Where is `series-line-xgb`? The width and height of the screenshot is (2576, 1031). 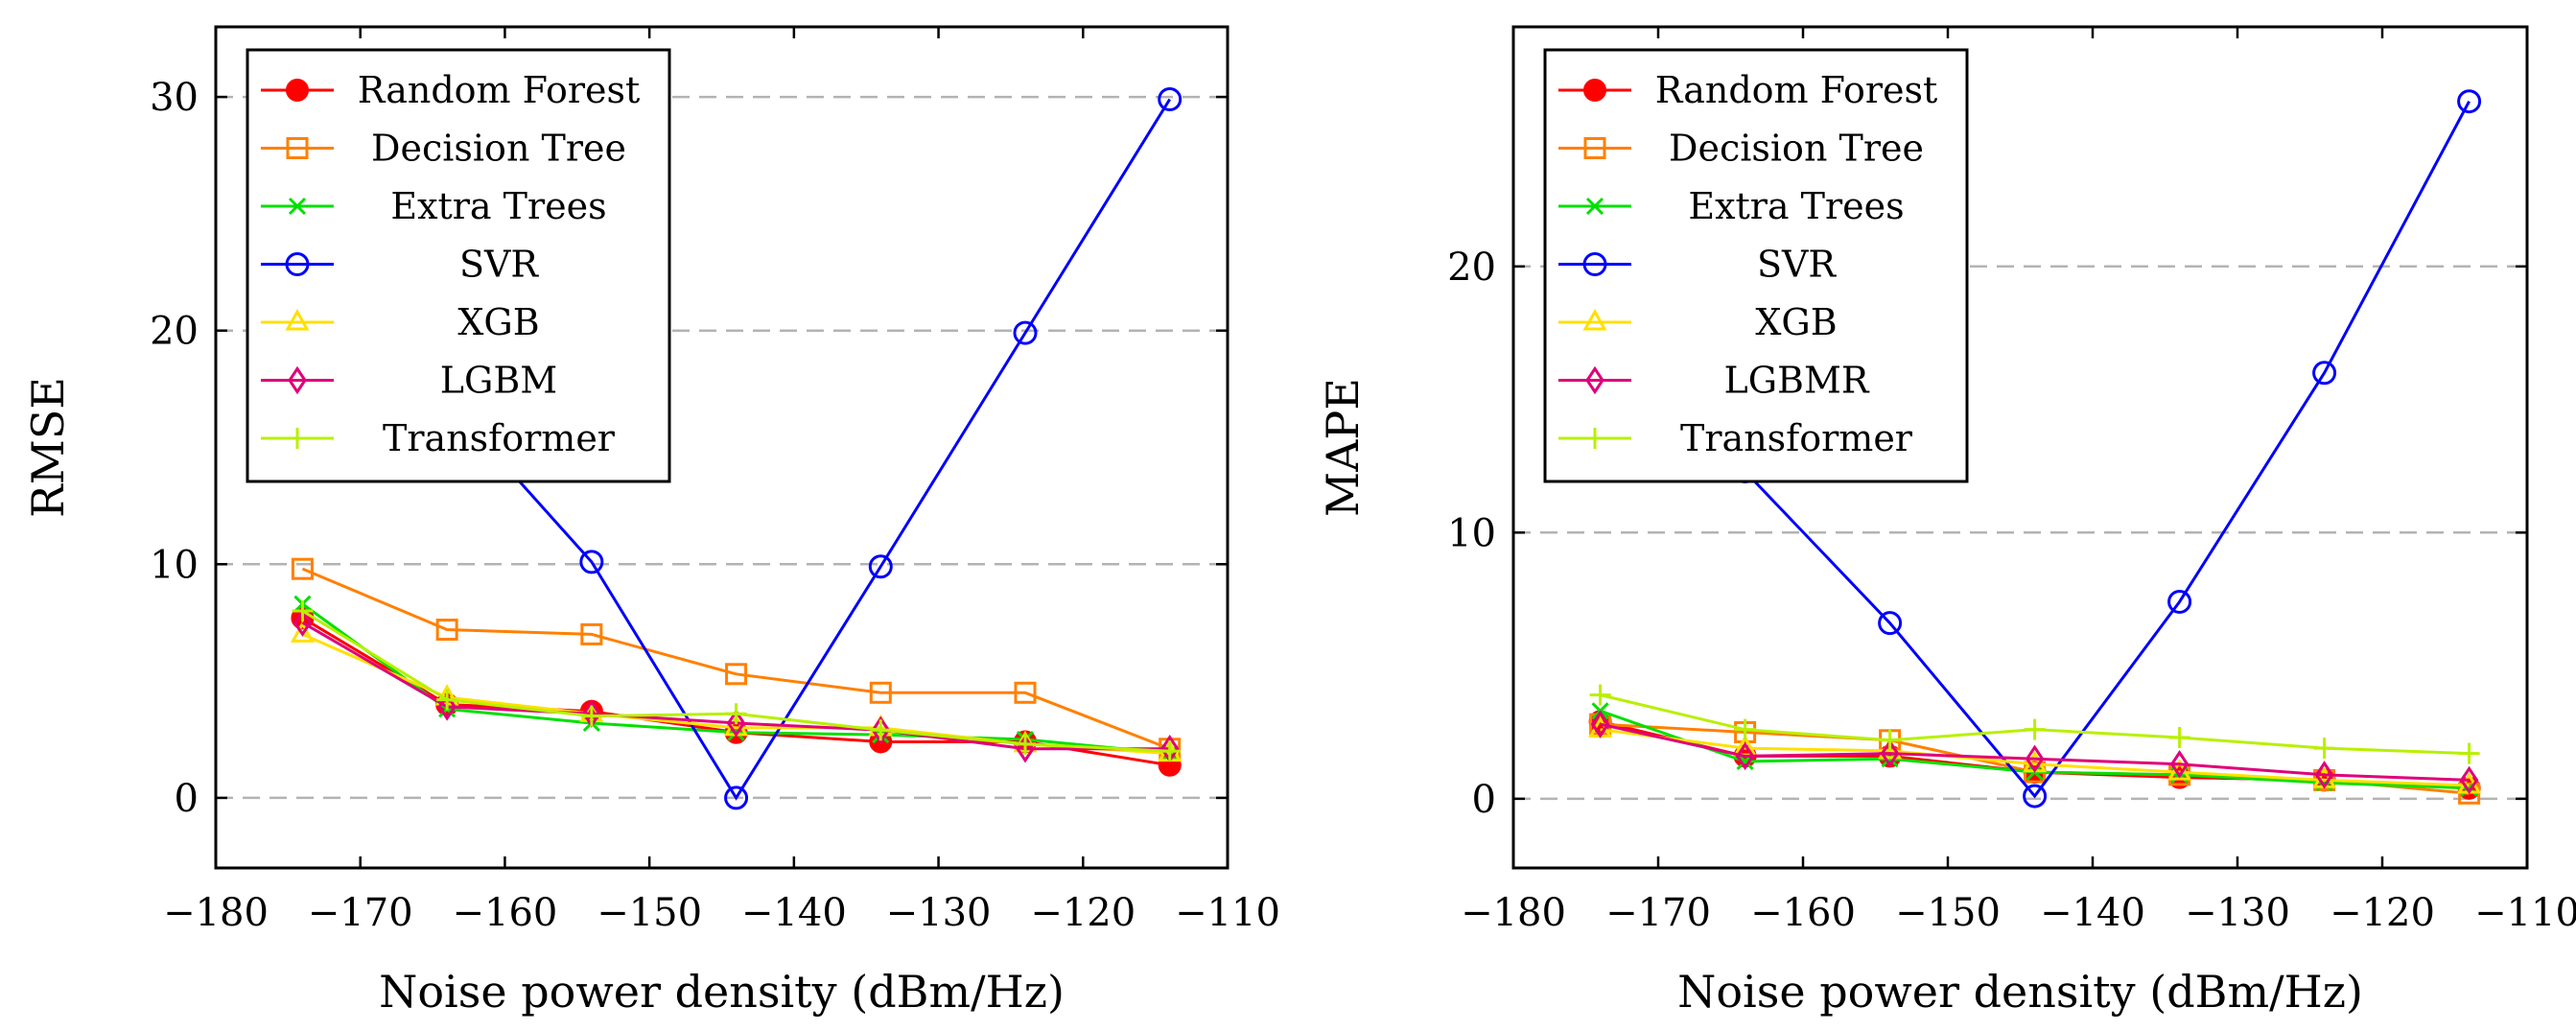 series-line-xgb is located at coordinates (2035, 757).